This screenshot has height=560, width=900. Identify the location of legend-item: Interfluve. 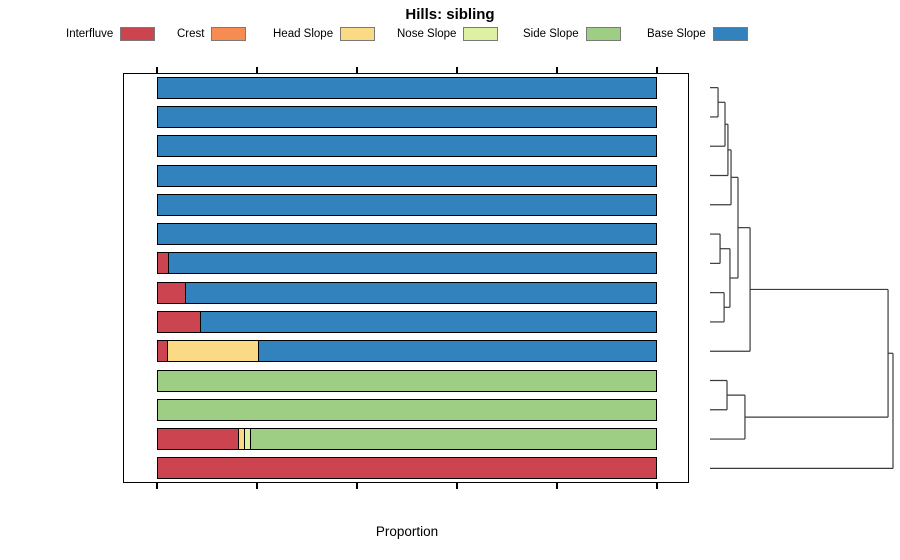
(111, 34).